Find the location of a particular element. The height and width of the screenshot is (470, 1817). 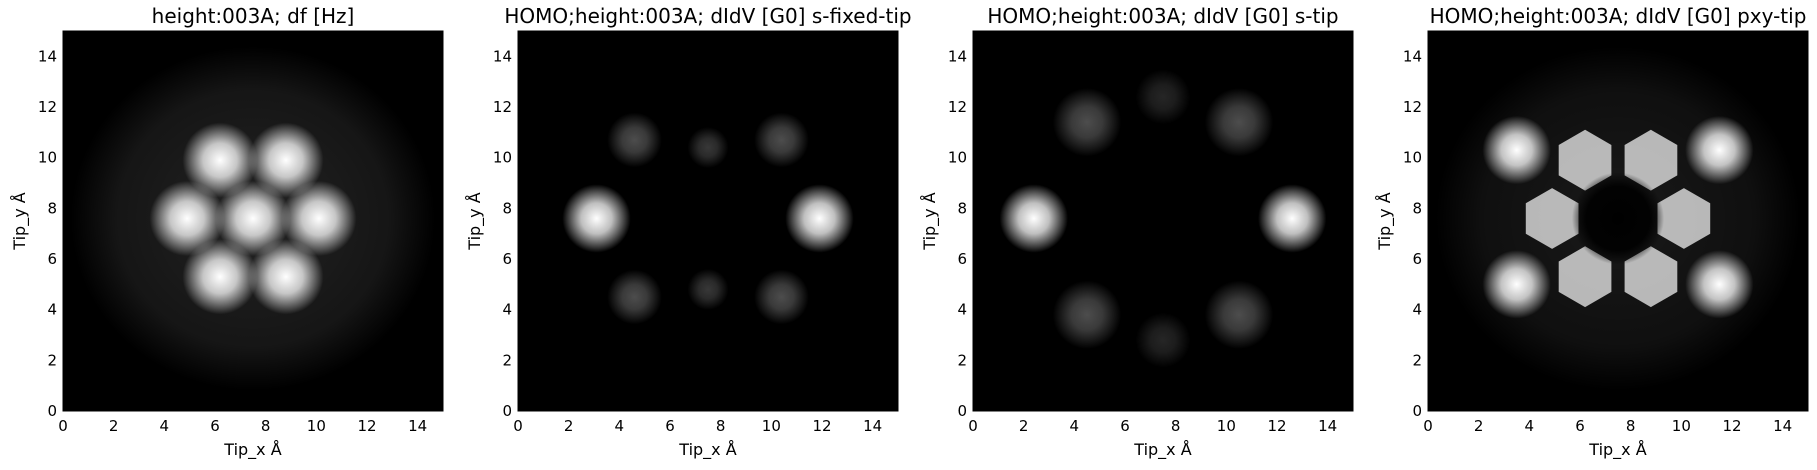

panel-title: height:003A; df [Hz] is located at coordinates (253, 16).